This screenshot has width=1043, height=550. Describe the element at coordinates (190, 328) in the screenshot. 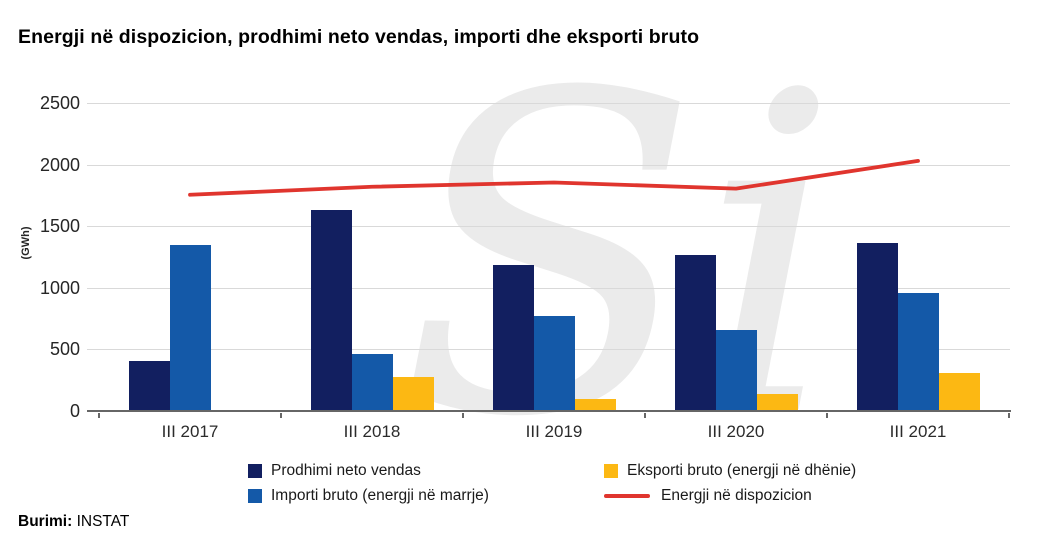

I see `bar-importi-bruto-energji-n-marrje-iii-2017` at that location.